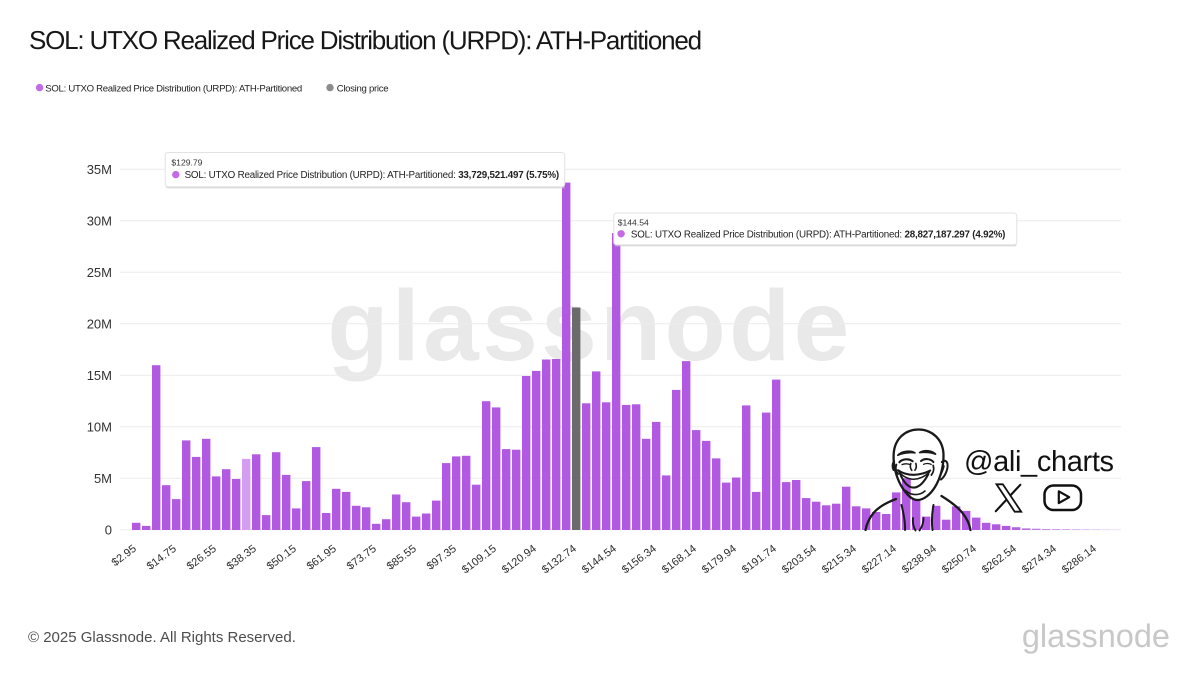 This screenshot has width=1200, height=675. Describe the element at coordinates (633, 222) in the screenshot. I see `svg-text: $144.54` at that location.